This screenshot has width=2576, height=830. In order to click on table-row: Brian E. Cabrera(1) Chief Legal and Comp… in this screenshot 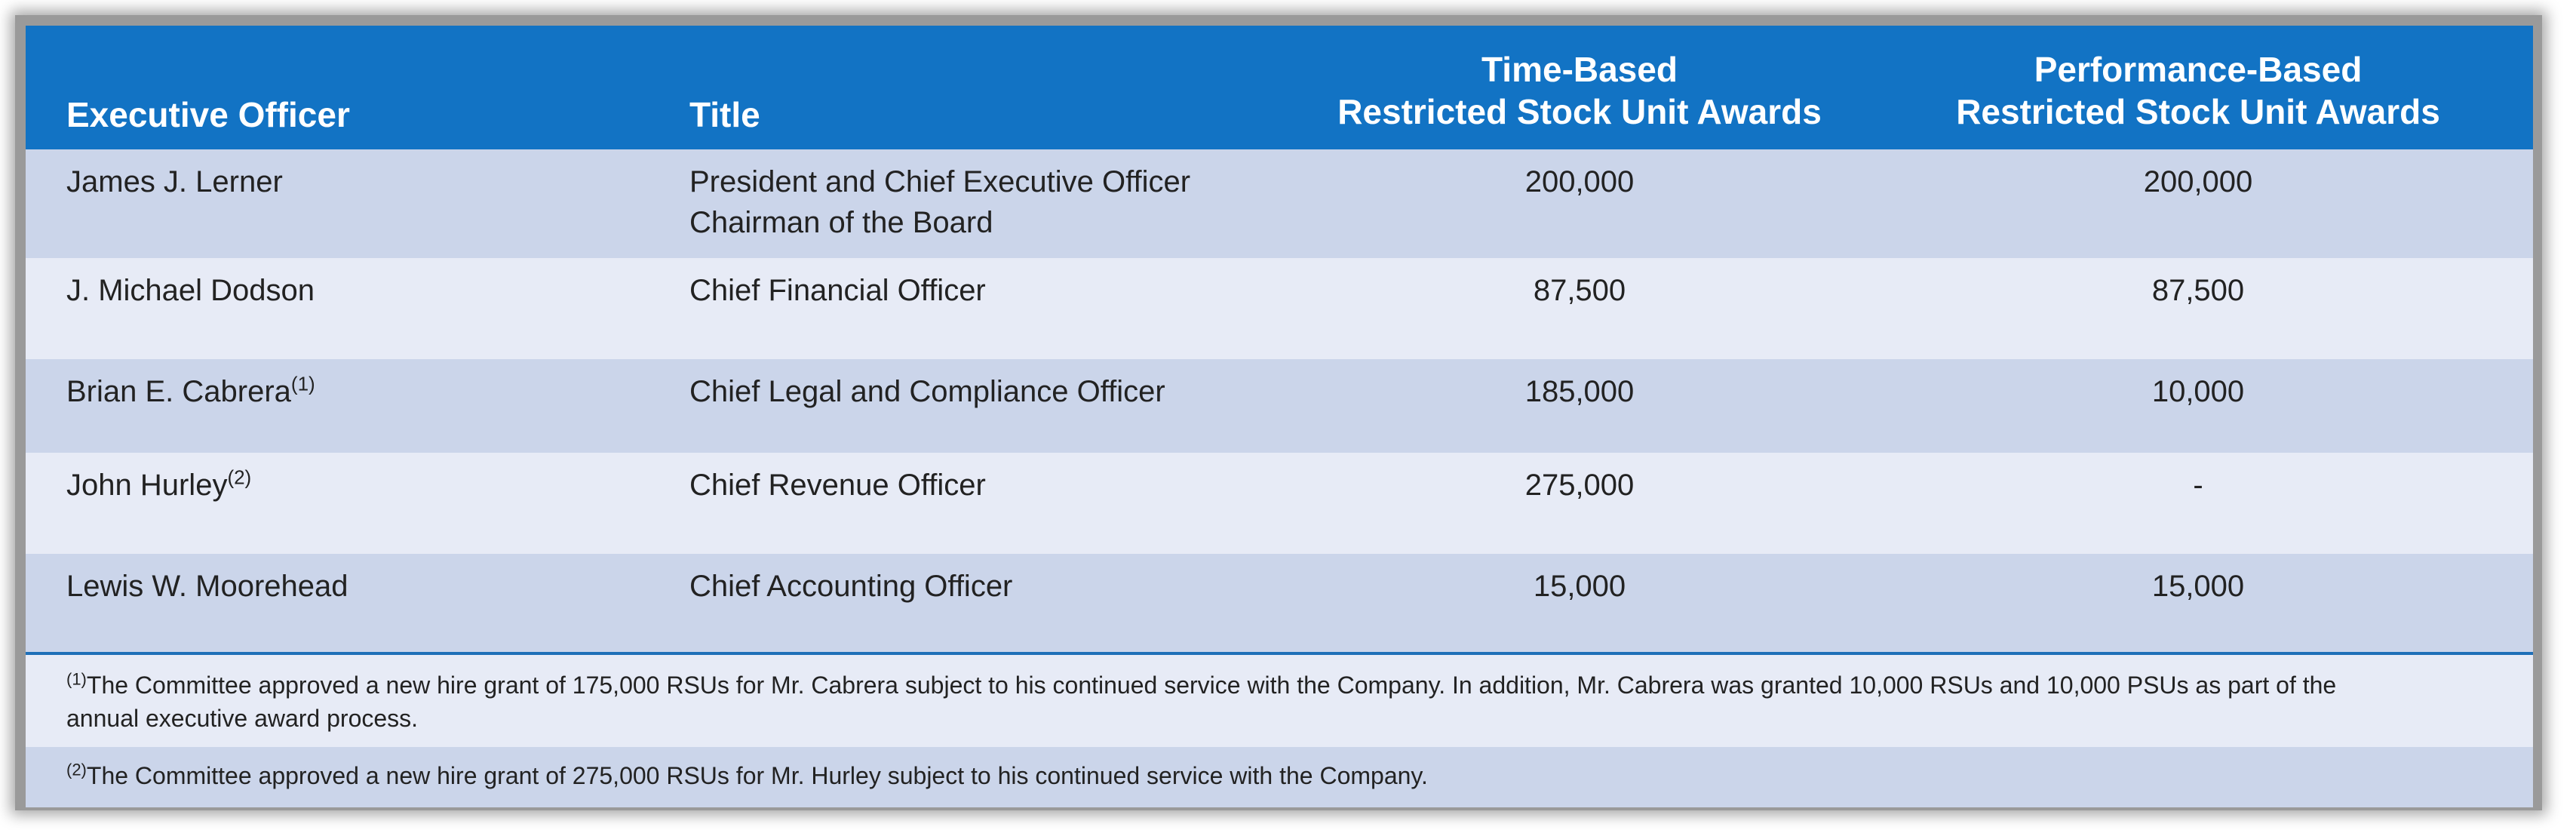, I will do `click(1279, 406)`.